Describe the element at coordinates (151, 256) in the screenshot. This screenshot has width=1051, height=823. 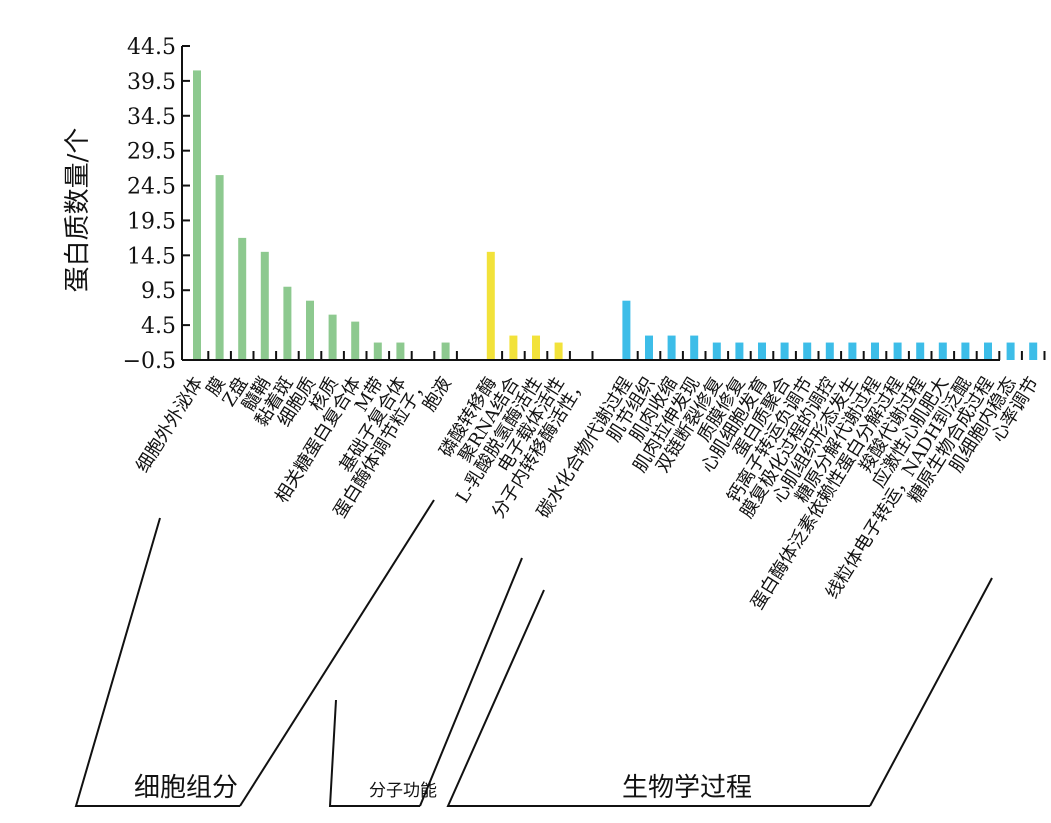
I see `y-tick-label: 14.5` at that location.